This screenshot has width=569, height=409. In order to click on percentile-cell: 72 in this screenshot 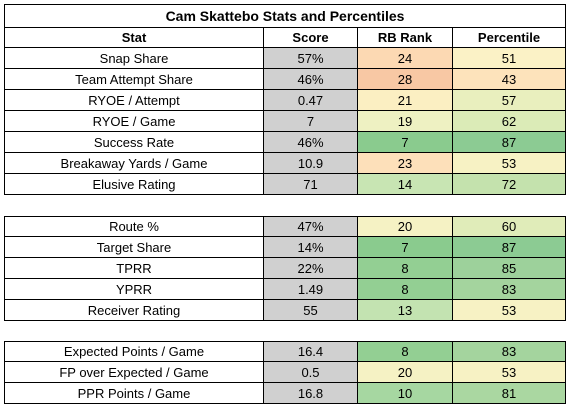, I will do `click(509, 184)`.